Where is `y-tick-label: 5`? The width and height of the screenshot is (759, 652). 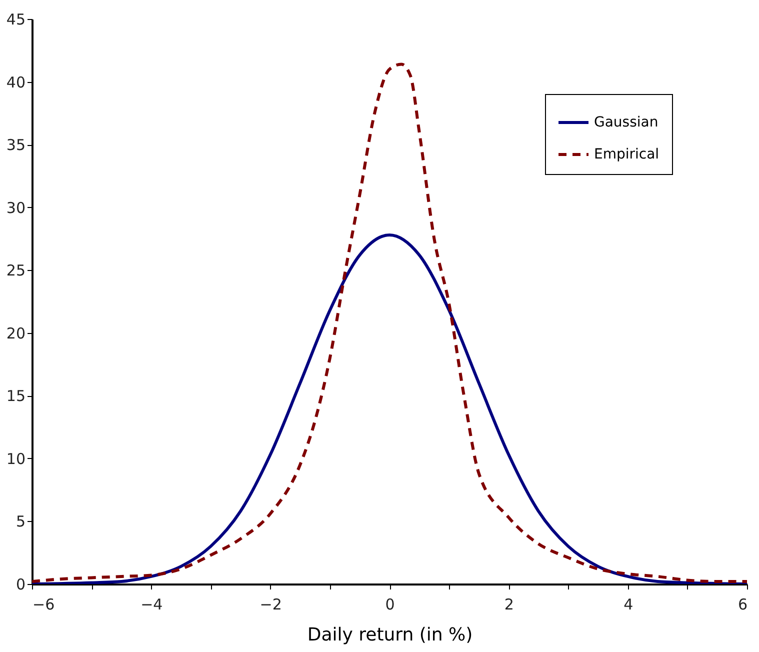
y-tick-label: 5 is located at coordinates (21, 521).